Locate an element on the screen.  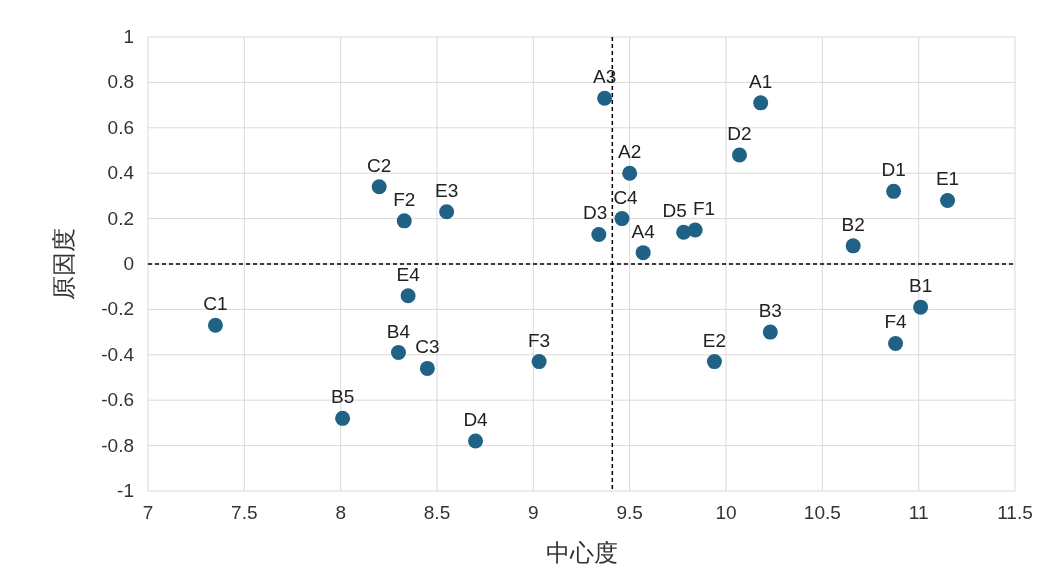
y-tick-label: 0.6 is located at coordinates (120, 127).